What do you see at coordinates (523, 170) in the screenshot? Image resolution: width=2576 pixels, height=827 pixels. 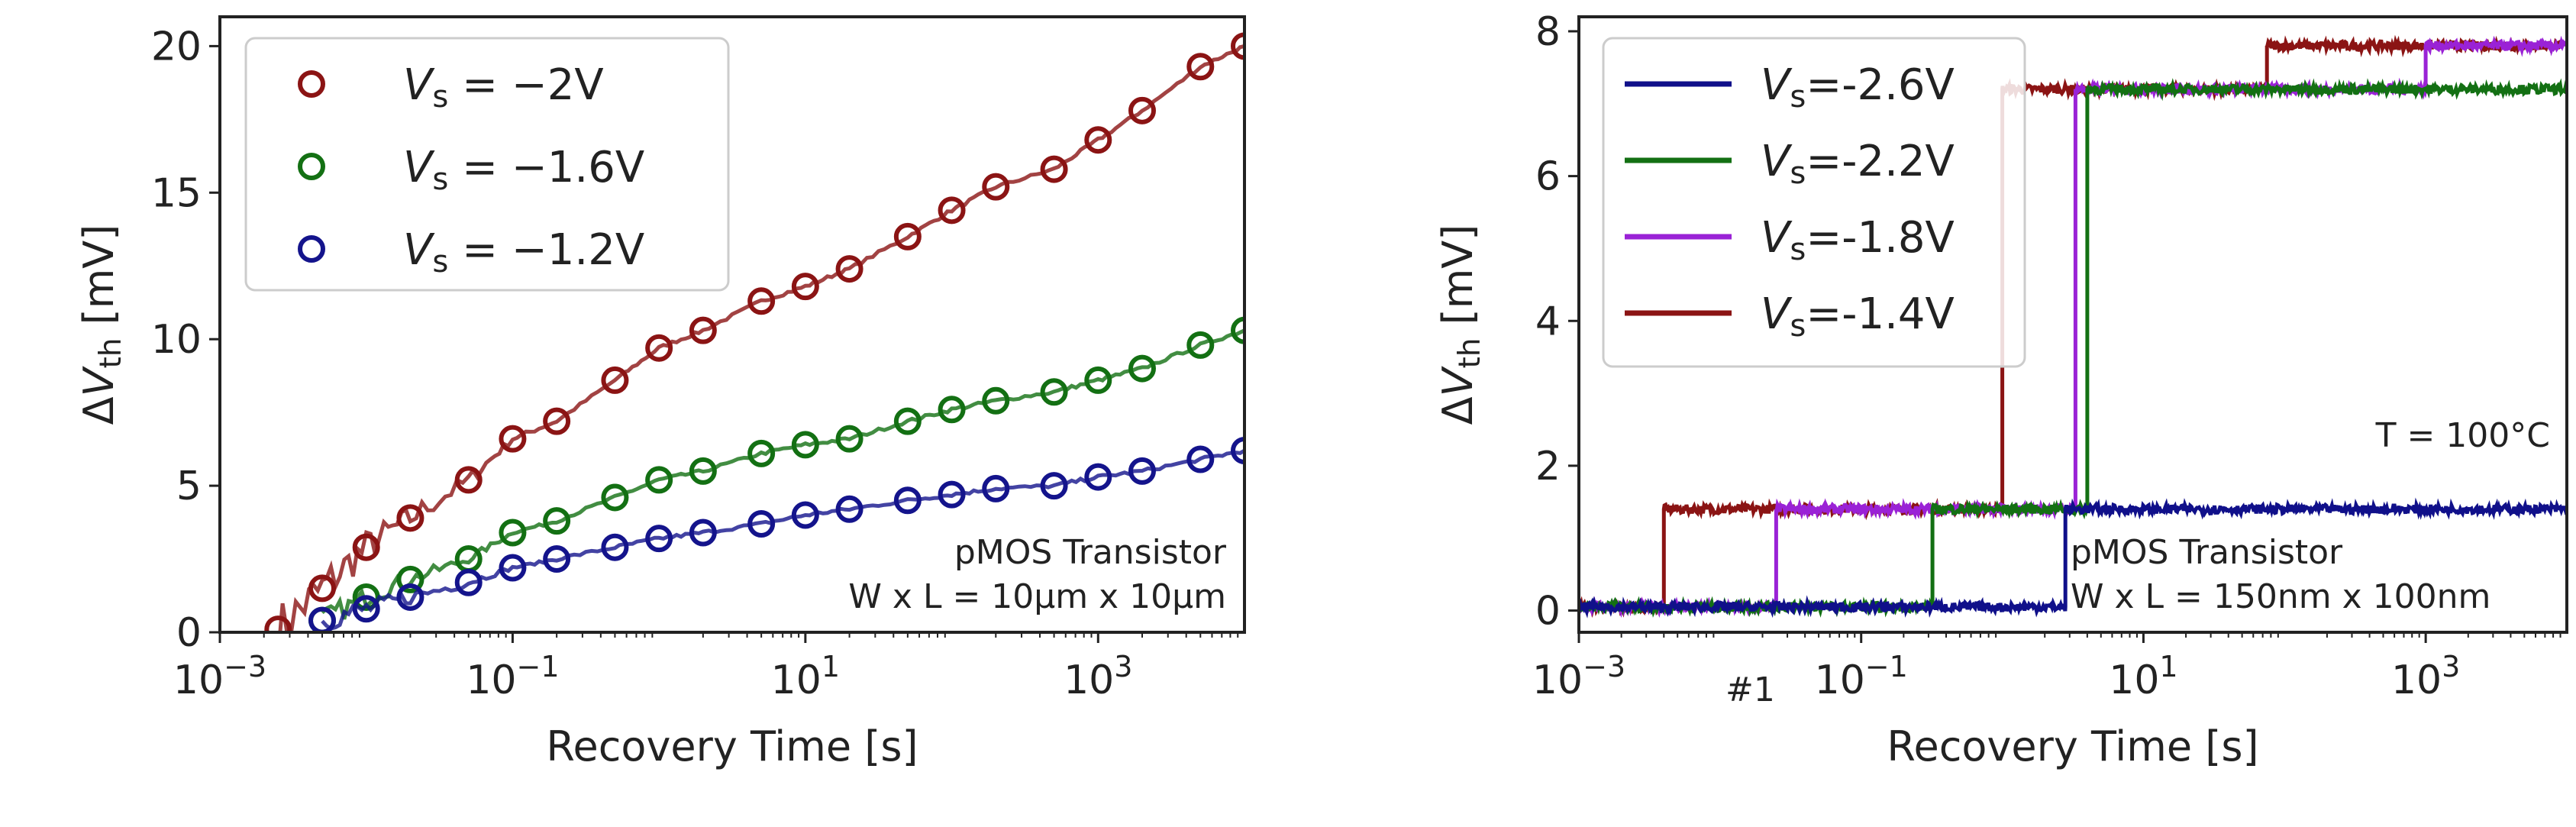 I see `legend-label: Vs = −1.6V` at bounding box center [523, 170].